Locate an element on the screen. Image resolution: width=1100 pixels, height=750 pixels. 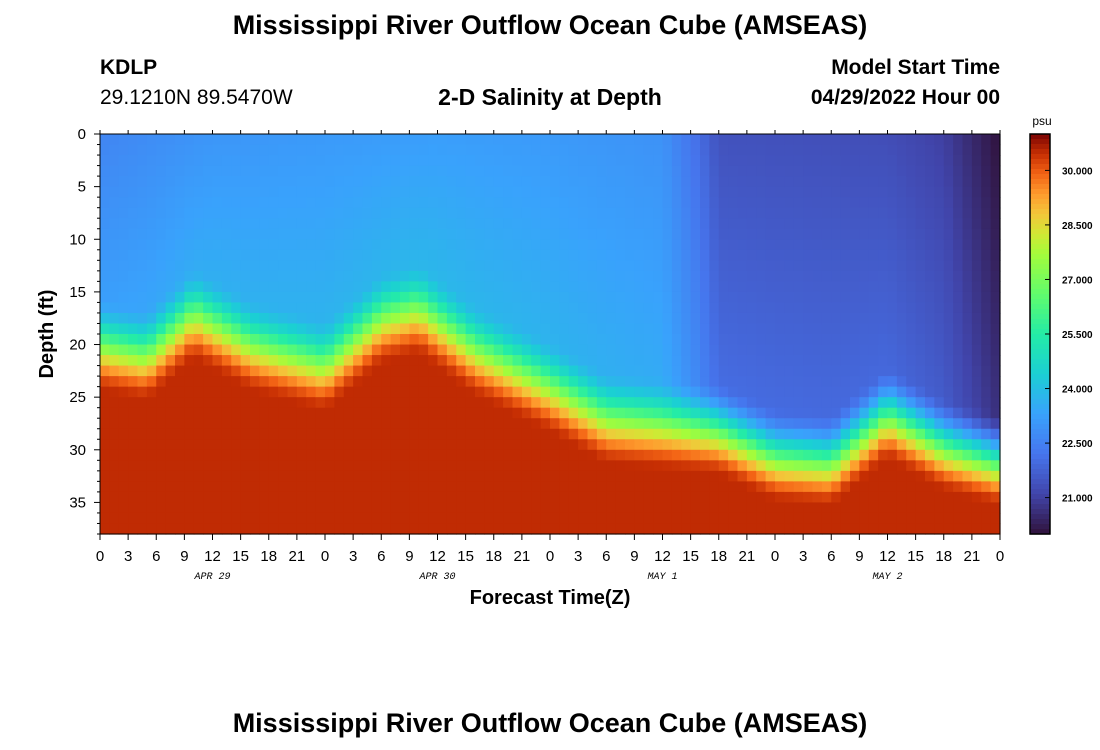
colorbar-tick-label: 21.000 is located at coordinates (1077, 499).